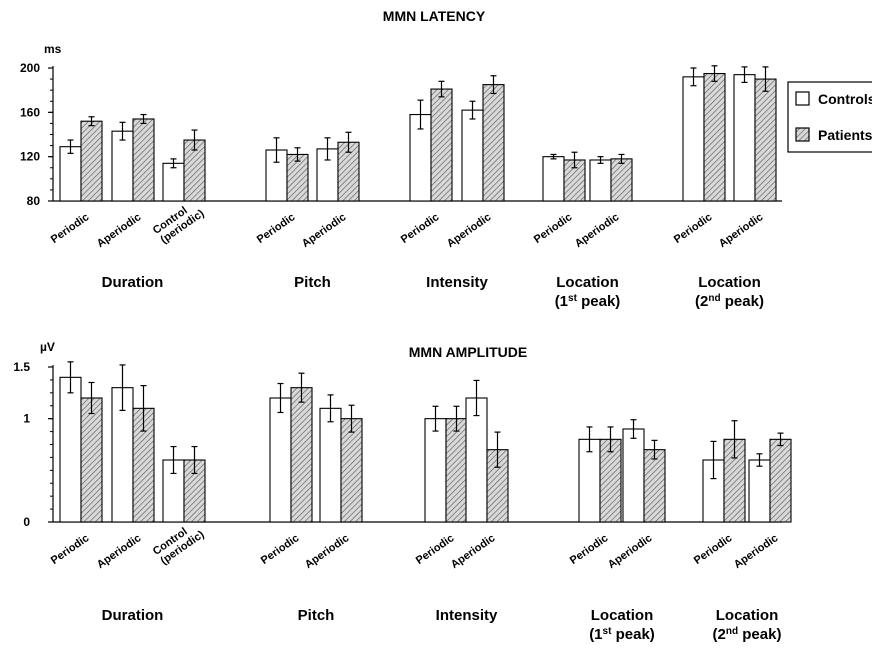 The image size is (872, 650). Describe the element at coordinates (26, 419) in the screenshot. I see `y-tick-label: 1` at that location.